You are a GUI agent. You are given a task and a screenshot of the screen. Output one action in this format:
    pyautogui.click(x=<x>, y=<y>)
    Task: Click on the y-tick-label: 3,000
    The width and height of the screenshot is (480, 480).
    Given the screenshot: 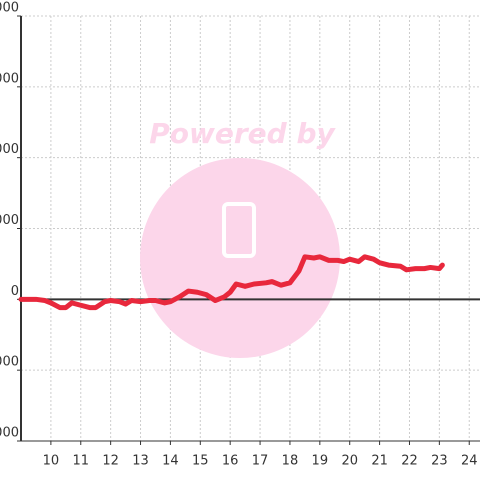 What is the action you would take?
    pyautogui.click(x=9, y=220)
    